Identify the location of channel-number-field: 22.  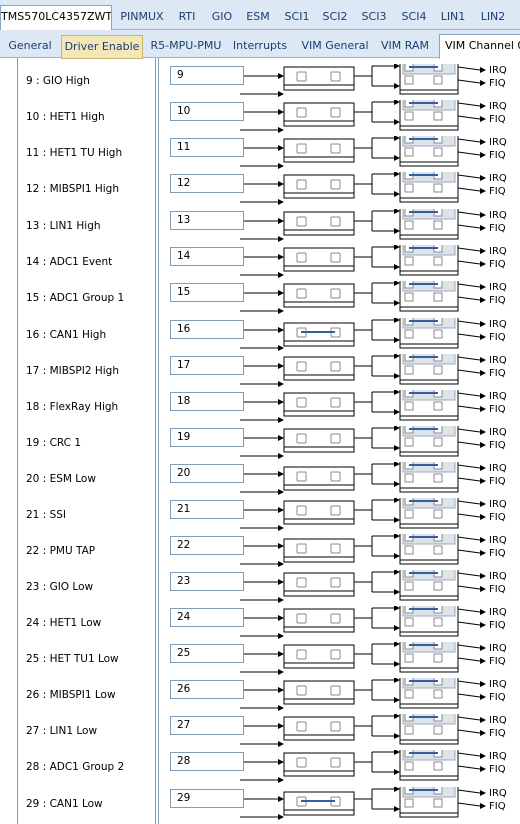
(207, 545).